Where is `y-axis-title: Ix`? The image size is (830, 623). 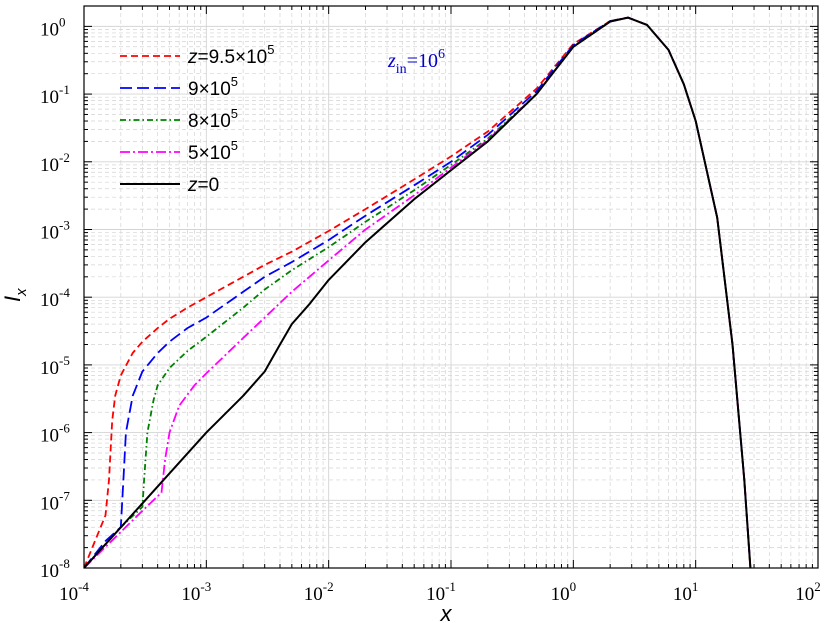
y-axis-title: Ix is located at coordinates (15, 295).